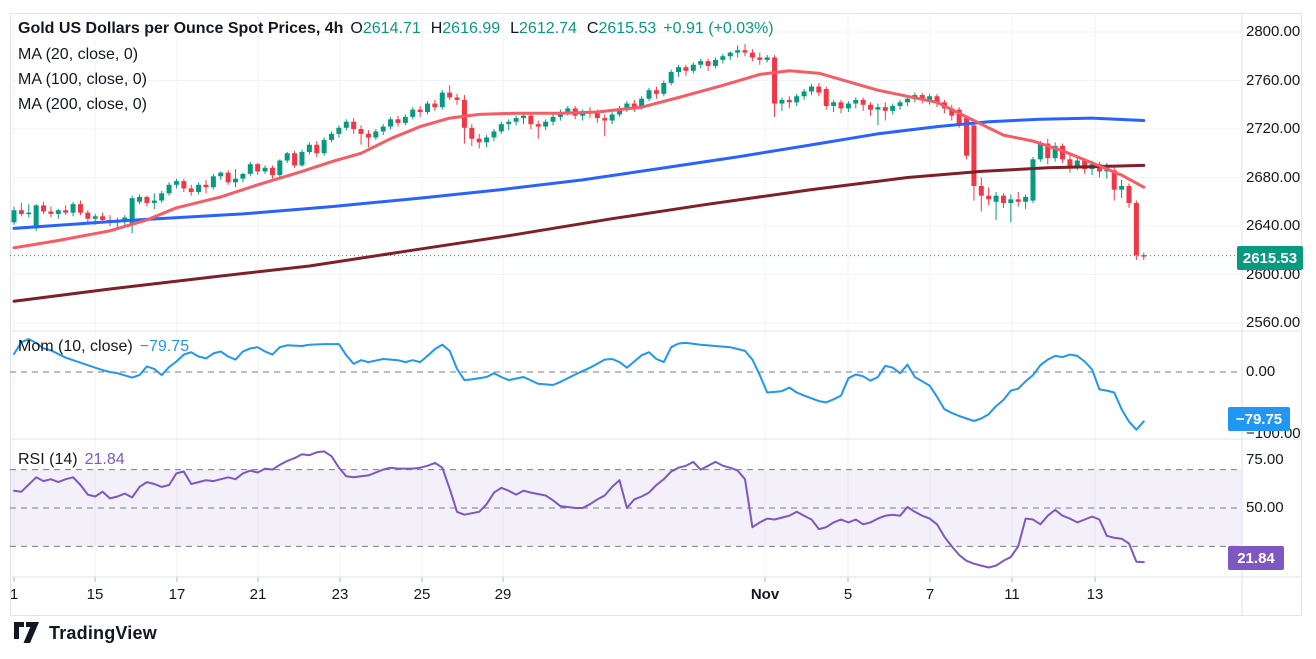 This screenshot has width=1316, height=659. What do you see at coordinates (14, 594) in the screenshot?
I see `time-tick-label: 1` at bounding box center [14, 594].